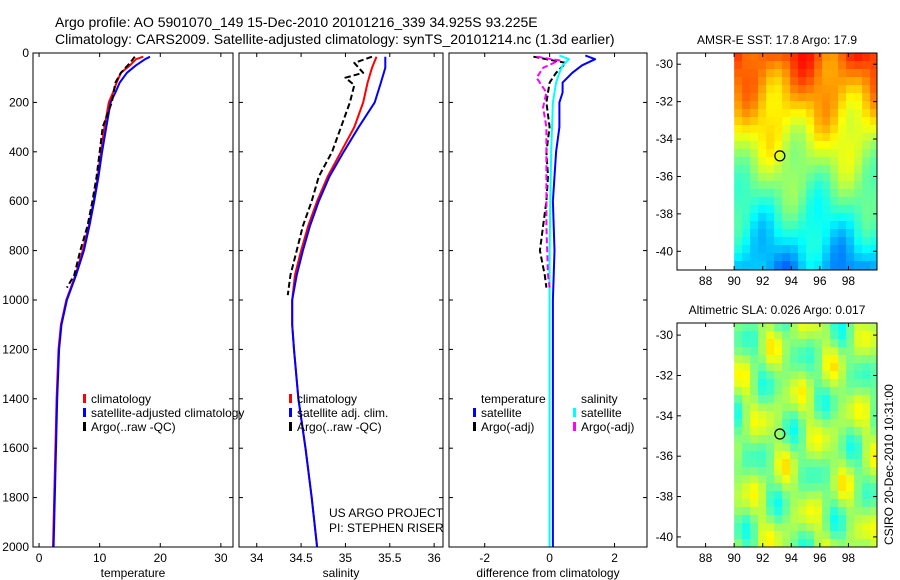 The image size is (900, 580). I want to click on map-x-tick-label: 92, so click(763, 558).